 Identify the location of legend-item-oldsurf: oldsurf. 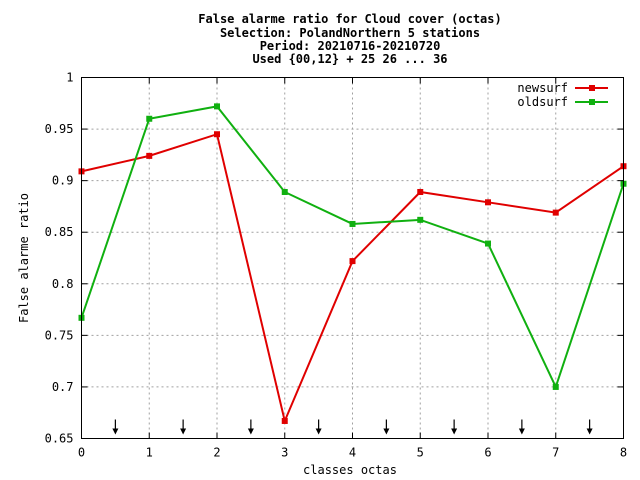
(562, 102).